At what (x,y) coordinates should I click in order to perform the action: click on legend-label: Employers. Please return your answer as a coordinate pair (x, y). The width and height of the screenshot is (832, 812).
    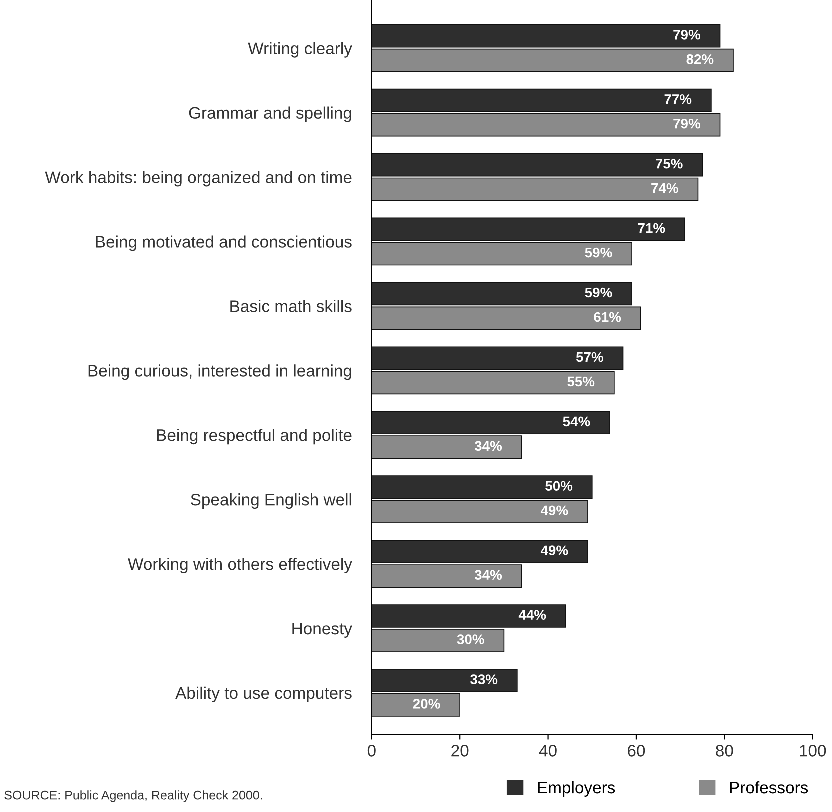
    Looking at the image, I should click on (577, 789).